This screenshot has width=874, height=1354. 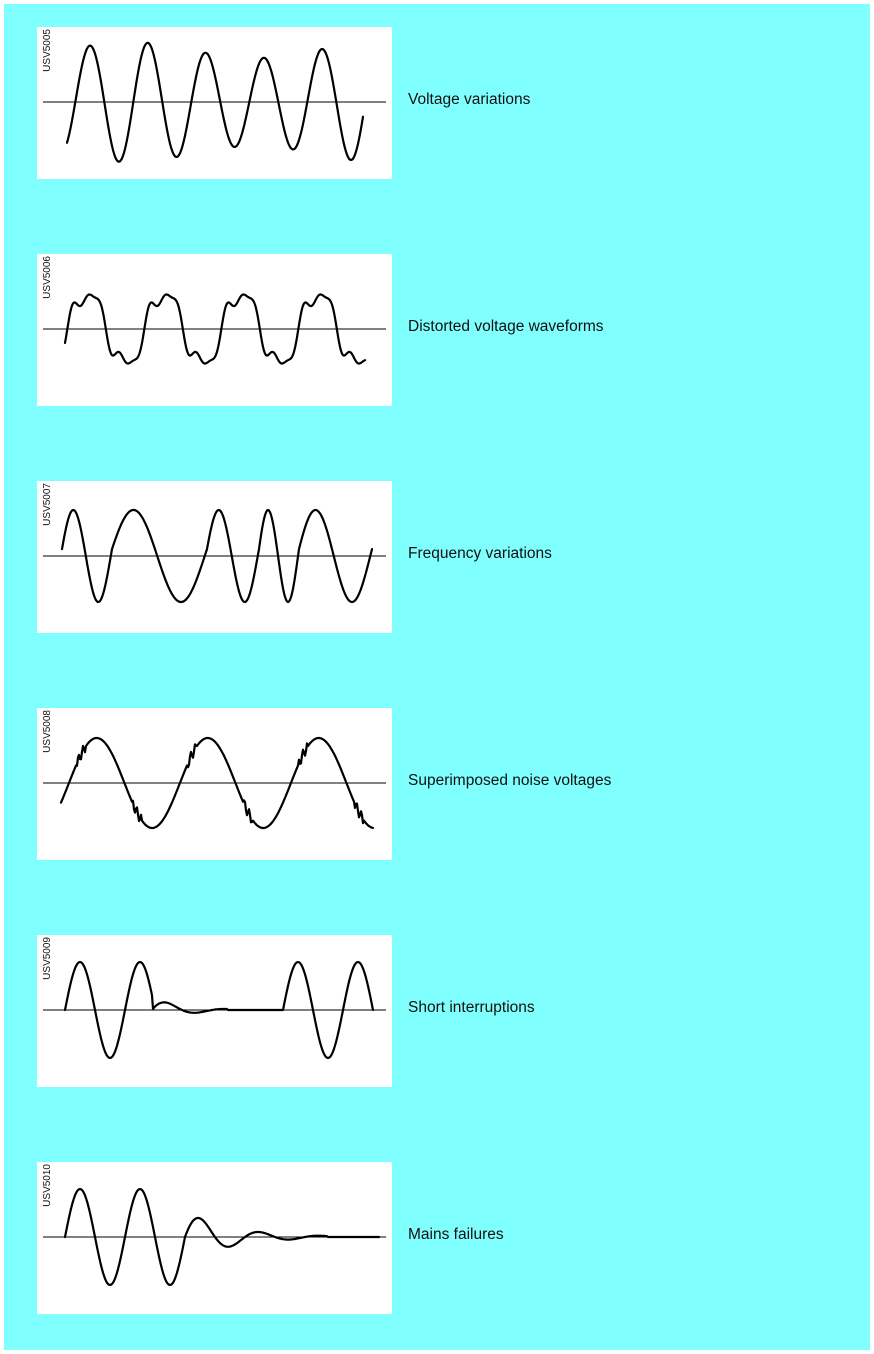 What do you see at coordinates (510, 780) in the screenshot?
I see `waveform-caption: Superimposed noise voltages` at bounding box center [510, 780].